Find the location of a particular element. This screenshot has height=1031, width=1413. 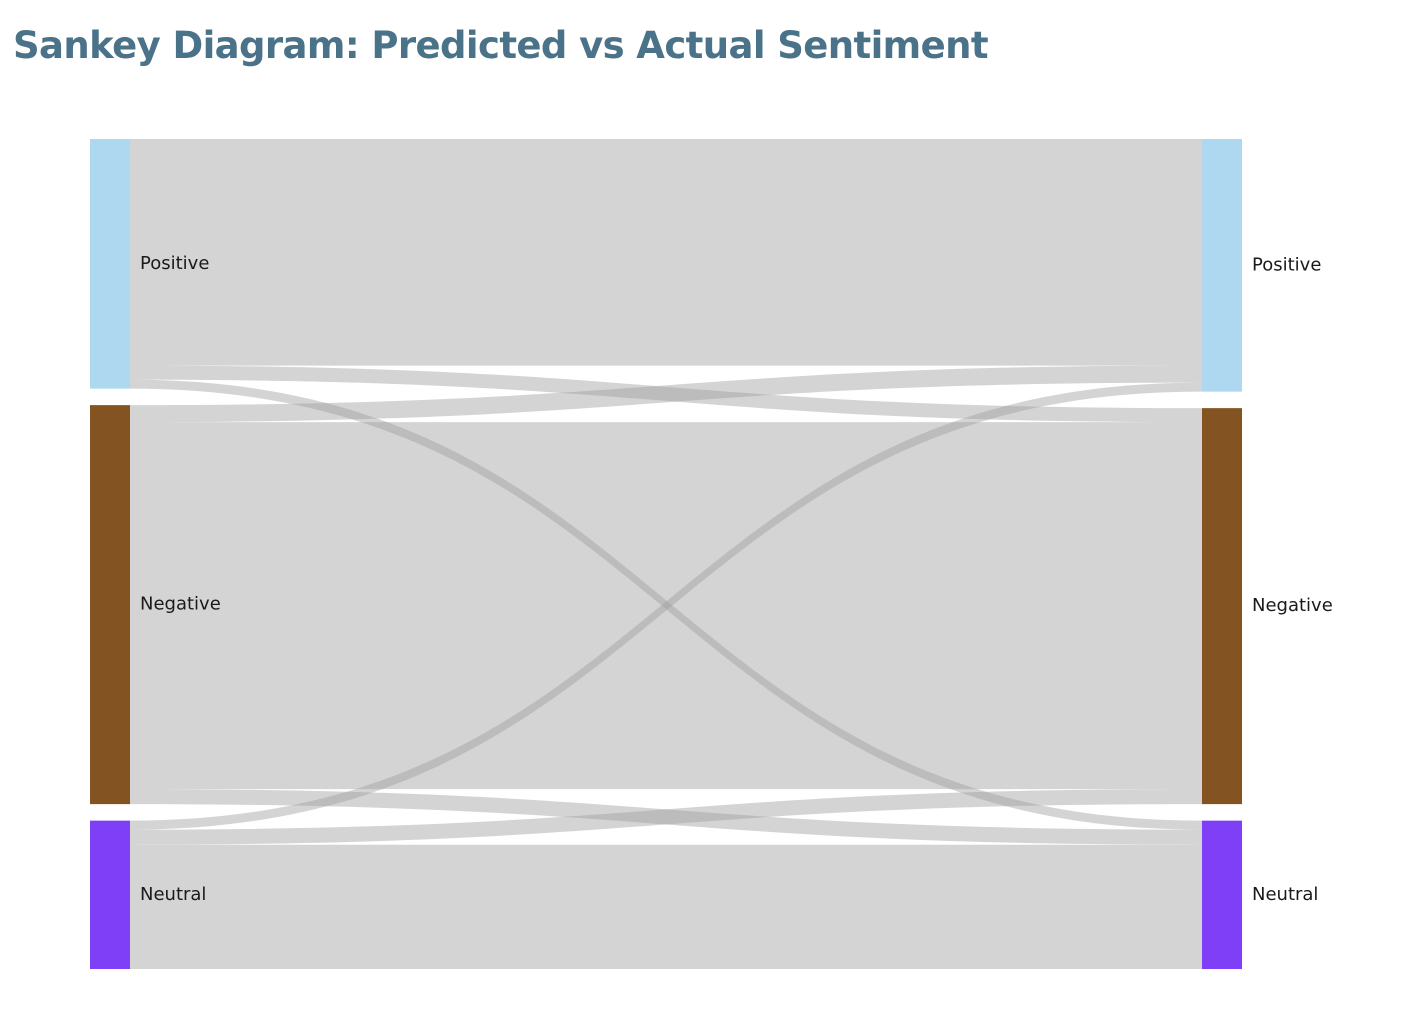

link-pred-negative-to-act-positive is located at coordinates (666, 394).